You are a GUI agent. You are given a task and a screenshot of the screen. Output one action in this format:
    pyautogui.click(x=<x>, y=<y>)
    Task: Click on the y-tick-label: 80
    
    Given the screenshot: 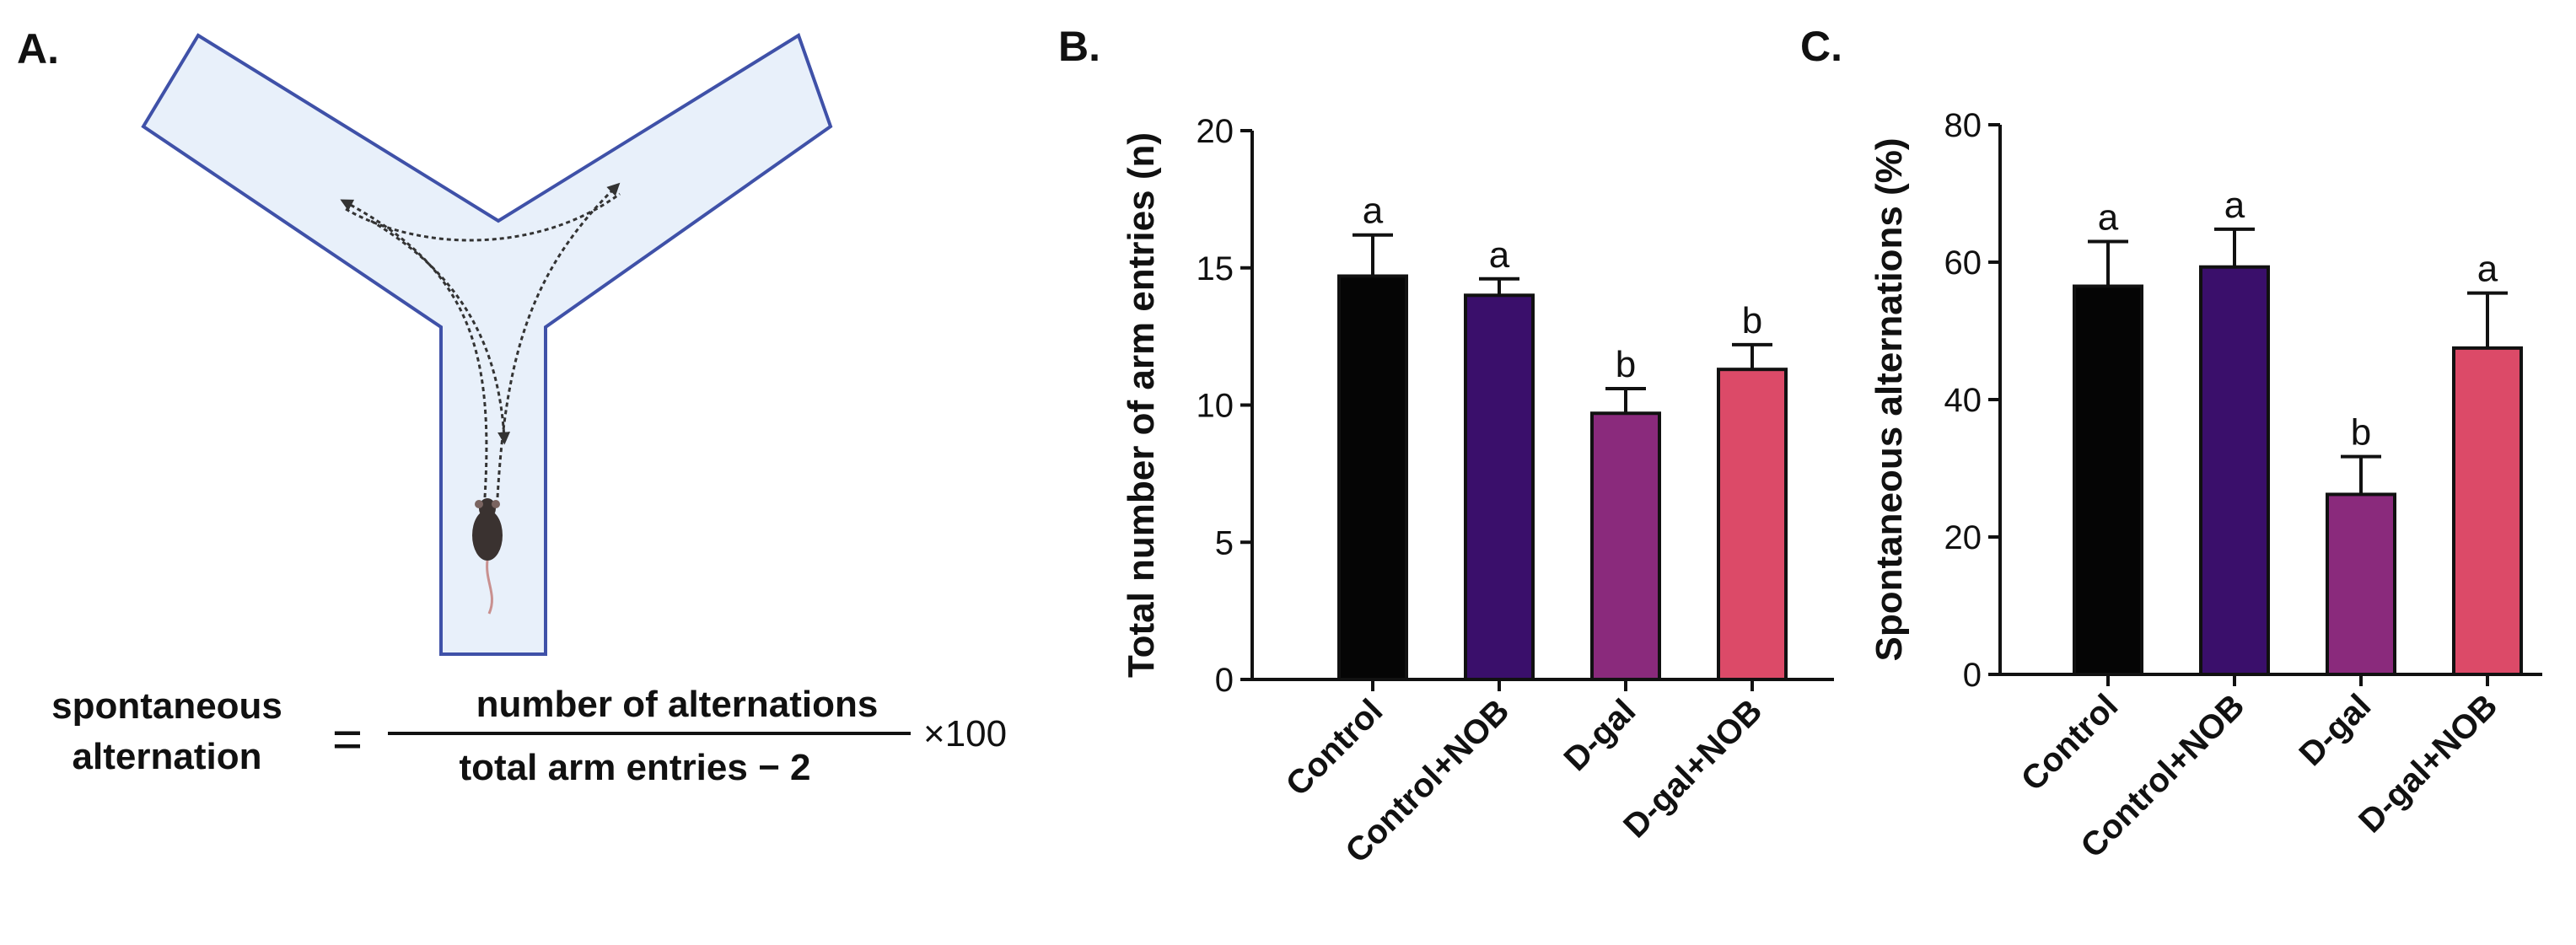 What is the action you would take?
    pyautogui.click(x=1963, y=126)
    